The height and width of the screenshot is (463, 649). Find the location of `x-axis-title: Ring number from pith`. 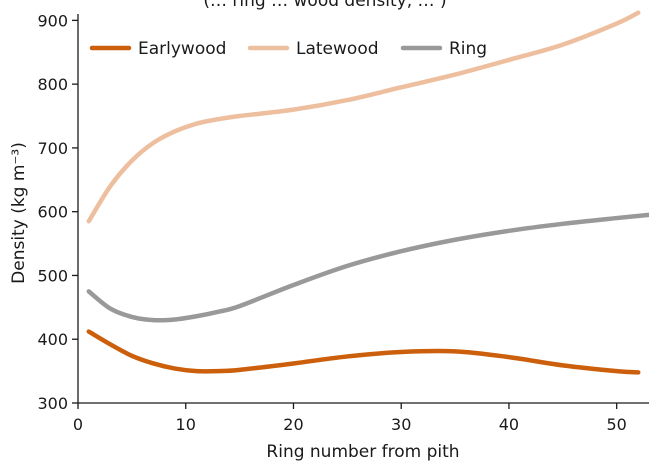

x-axis-title: Ring number from pith is located at coordinates (362, 452).